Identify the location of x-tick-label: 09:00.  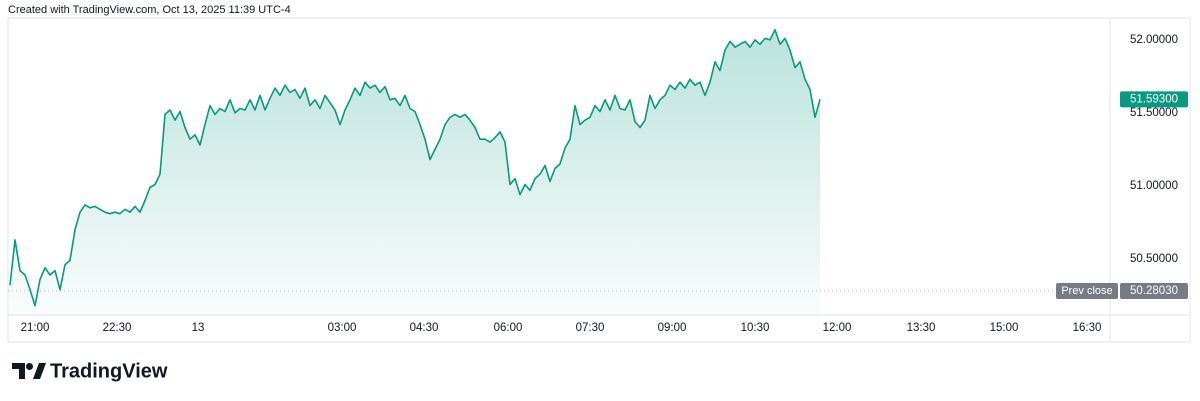
(672, 328).